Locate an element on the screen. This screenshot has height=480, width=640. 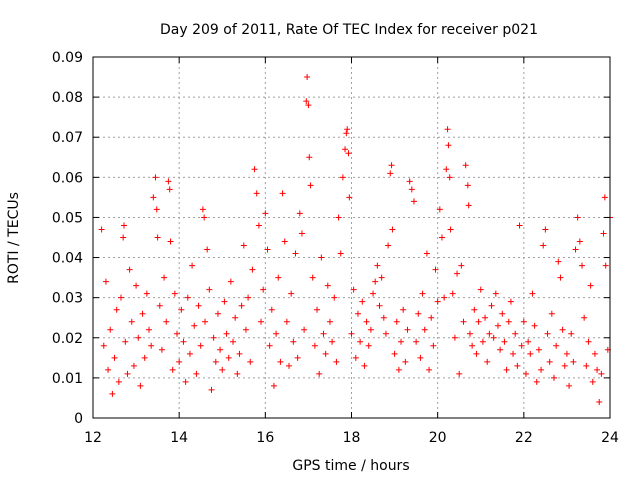
y-tick-label: 0.04 is located at coordinates (67, 259).